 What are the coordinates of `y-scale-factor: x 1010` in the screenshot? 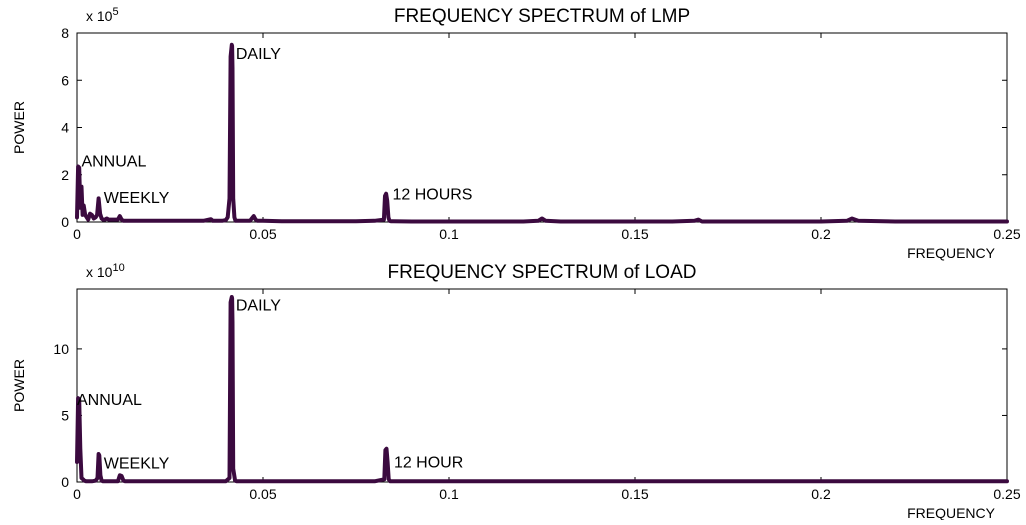 It's located at (105, 271).